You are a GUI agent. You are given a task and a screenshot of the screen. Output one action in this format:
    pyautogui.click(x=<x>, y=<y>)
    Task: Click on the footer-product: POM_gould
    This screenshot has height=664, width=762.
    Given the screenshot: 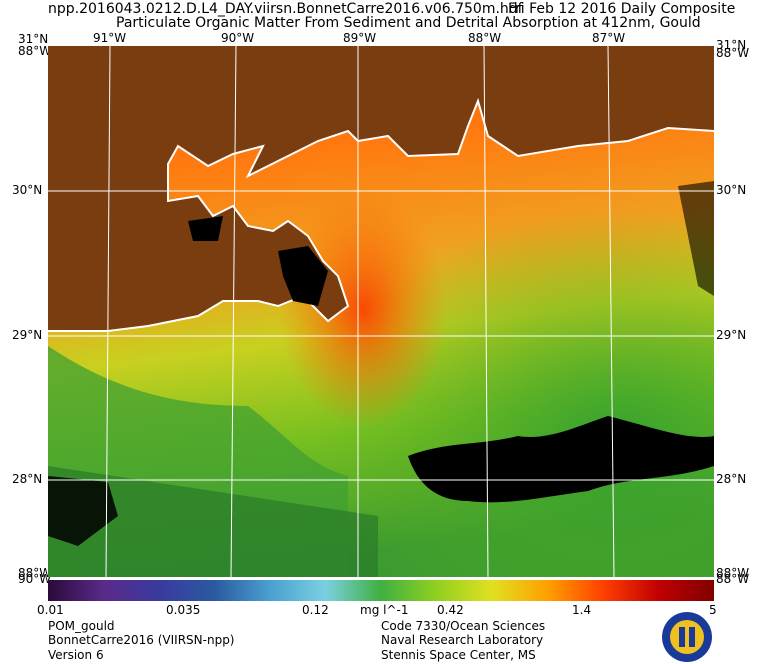 What is the action you would take?
    pyautogui.click(x=81, y=626)
    